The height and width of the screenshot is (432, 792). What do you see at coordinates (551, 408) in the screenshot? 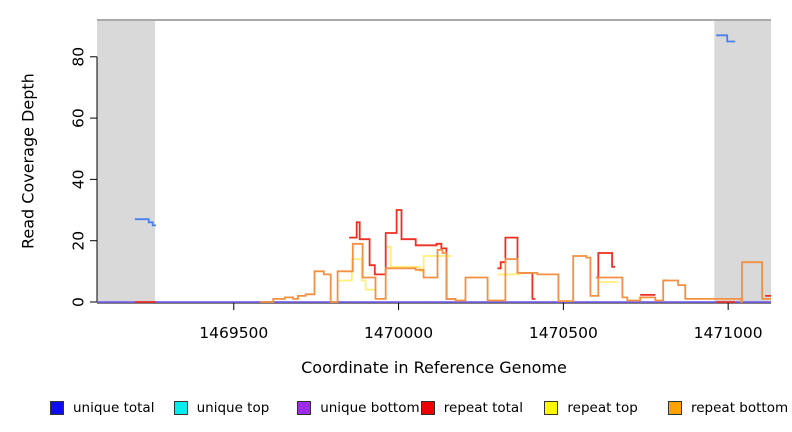
I see `legend-swatch-repeat-top` at bounding box center [551, 408].